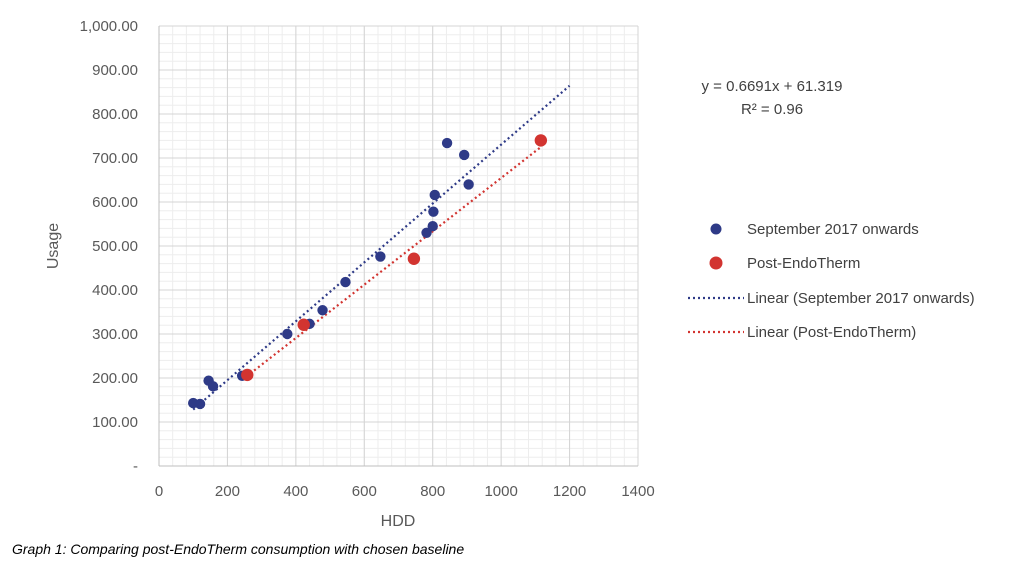 The image size is (1024, 575). I want to click on y-tick-label: -, so click(135, 466).